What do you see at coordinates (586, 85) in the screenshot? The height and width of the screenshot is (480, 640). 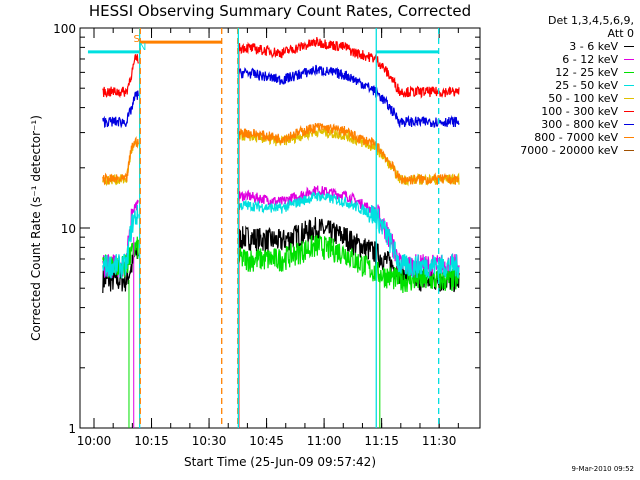 I see `legend-label: 25 - 50 keV` at bounding box center [586, 85].